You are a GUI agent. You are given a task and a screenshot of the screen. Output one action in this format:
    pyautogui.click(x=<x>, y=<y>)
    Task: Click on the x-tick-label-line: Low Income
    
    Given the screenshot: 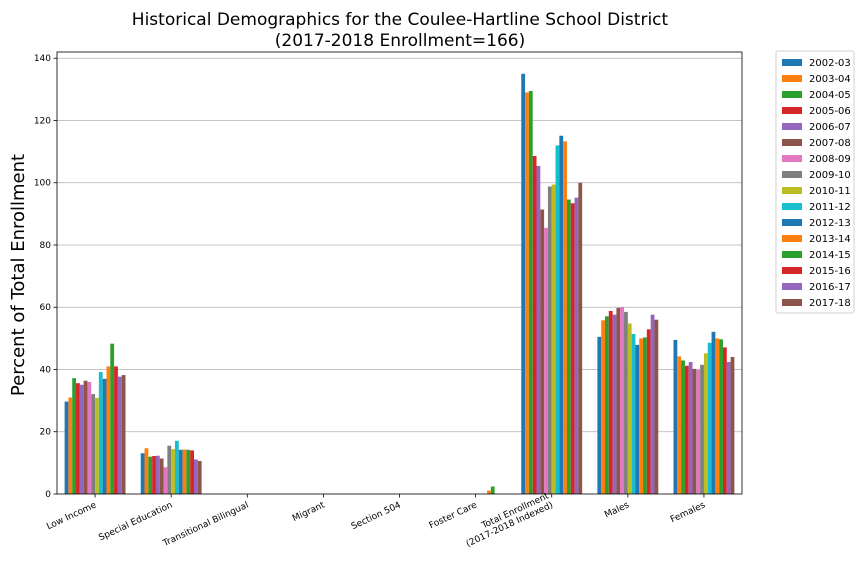 What is the action you would take?
    pyautogui.click(x=71, y=516)
    